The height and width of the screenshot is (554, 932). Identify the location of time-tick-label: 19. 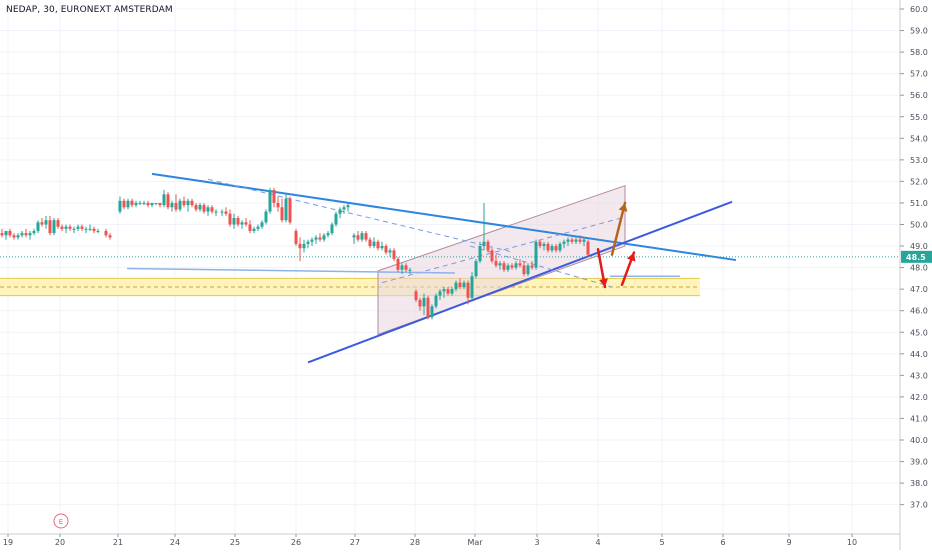
(8, 542).